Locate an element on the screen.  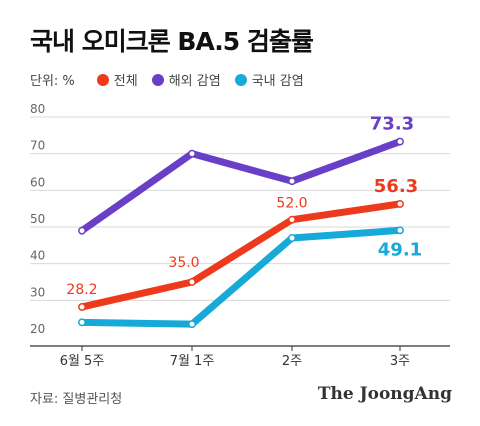
data-label-total: 28.2 is located at coordinates (81, 290).